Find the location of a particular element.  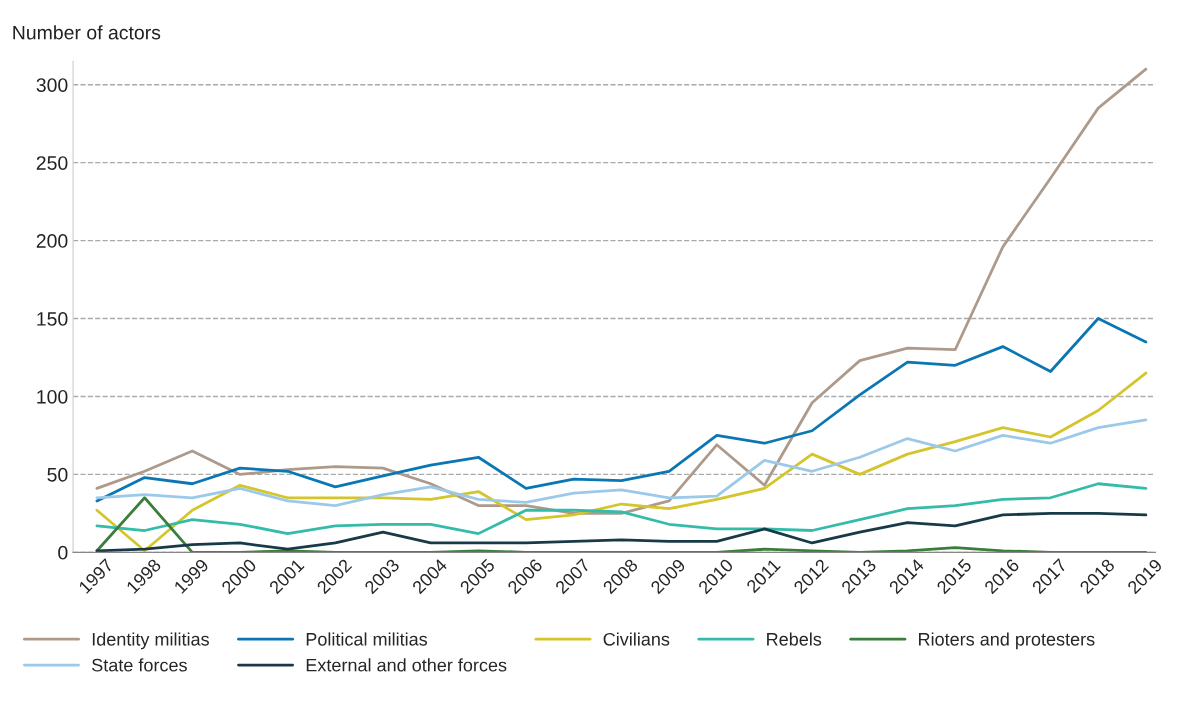

y-tick-label: 0 is located at coordinates (63, 552).